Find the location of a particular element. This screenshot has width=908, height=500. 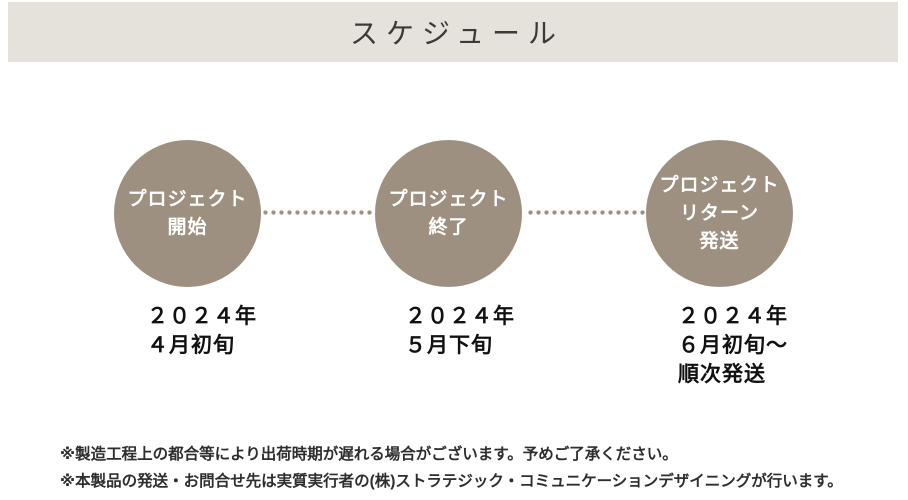

schedule-header-banner: スケジュール is located at coordinates (453, 32).